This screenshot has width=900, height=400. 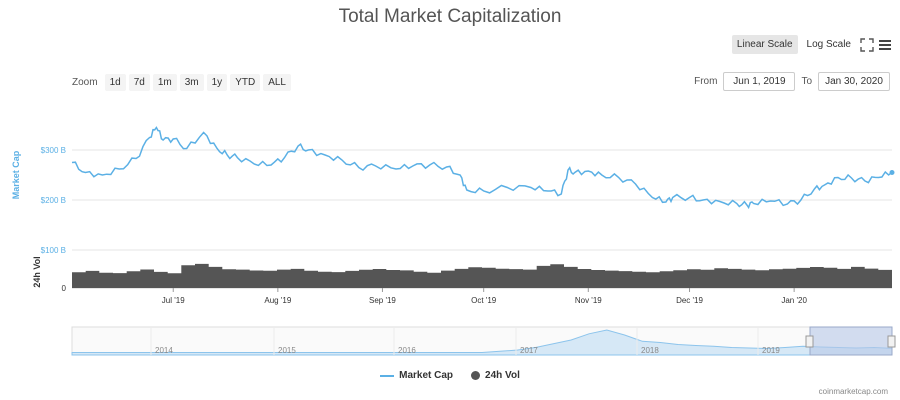 What do you see at coordinates (277, 82) in the screenshot?
I see `zoom-all-button: ALL` at bounding box center [277, 82].